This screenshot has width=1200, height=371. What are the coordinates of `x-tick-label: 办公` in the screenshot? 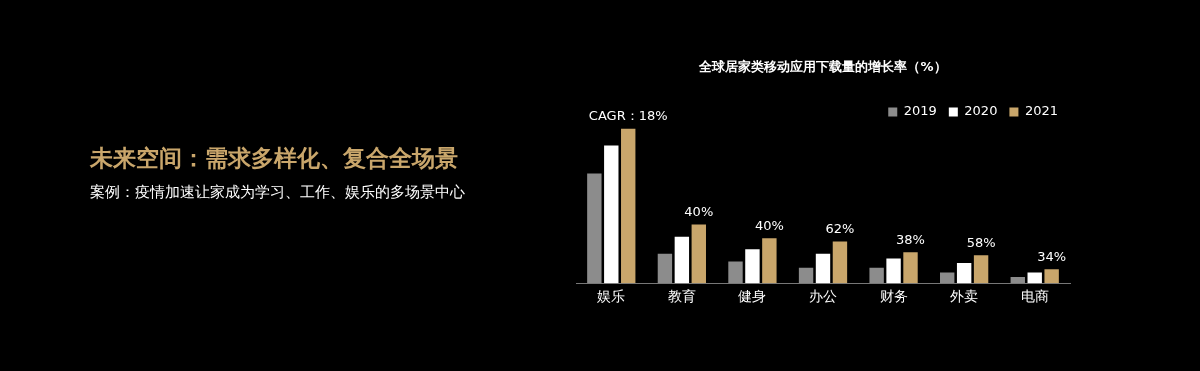 It's located at (823, 296).